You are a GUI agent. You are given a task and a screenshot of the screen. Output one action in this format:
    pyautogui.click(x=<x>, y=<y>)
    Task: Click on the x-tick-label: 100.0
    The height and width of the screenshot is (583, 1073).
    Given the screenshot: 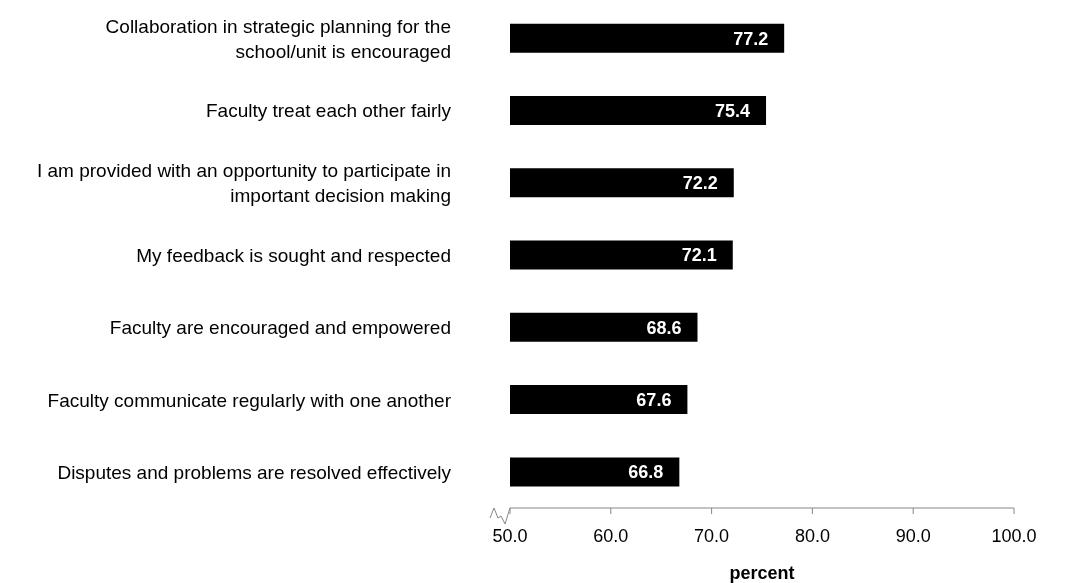 What is the action you would take?
    pyautogui.click(x=1014, y=535)
    